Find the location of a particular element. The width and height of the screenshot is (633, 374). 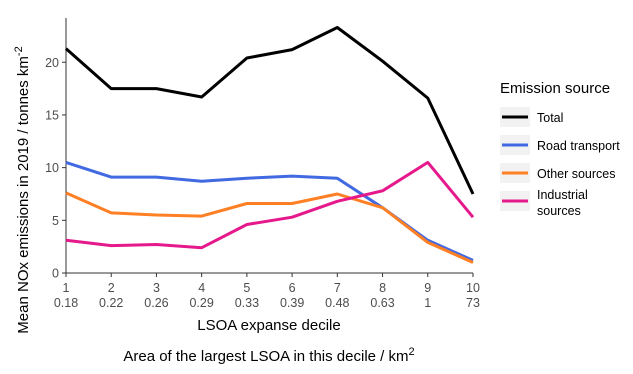

x-tick-label: 6 is located at coordinates (292, 288).